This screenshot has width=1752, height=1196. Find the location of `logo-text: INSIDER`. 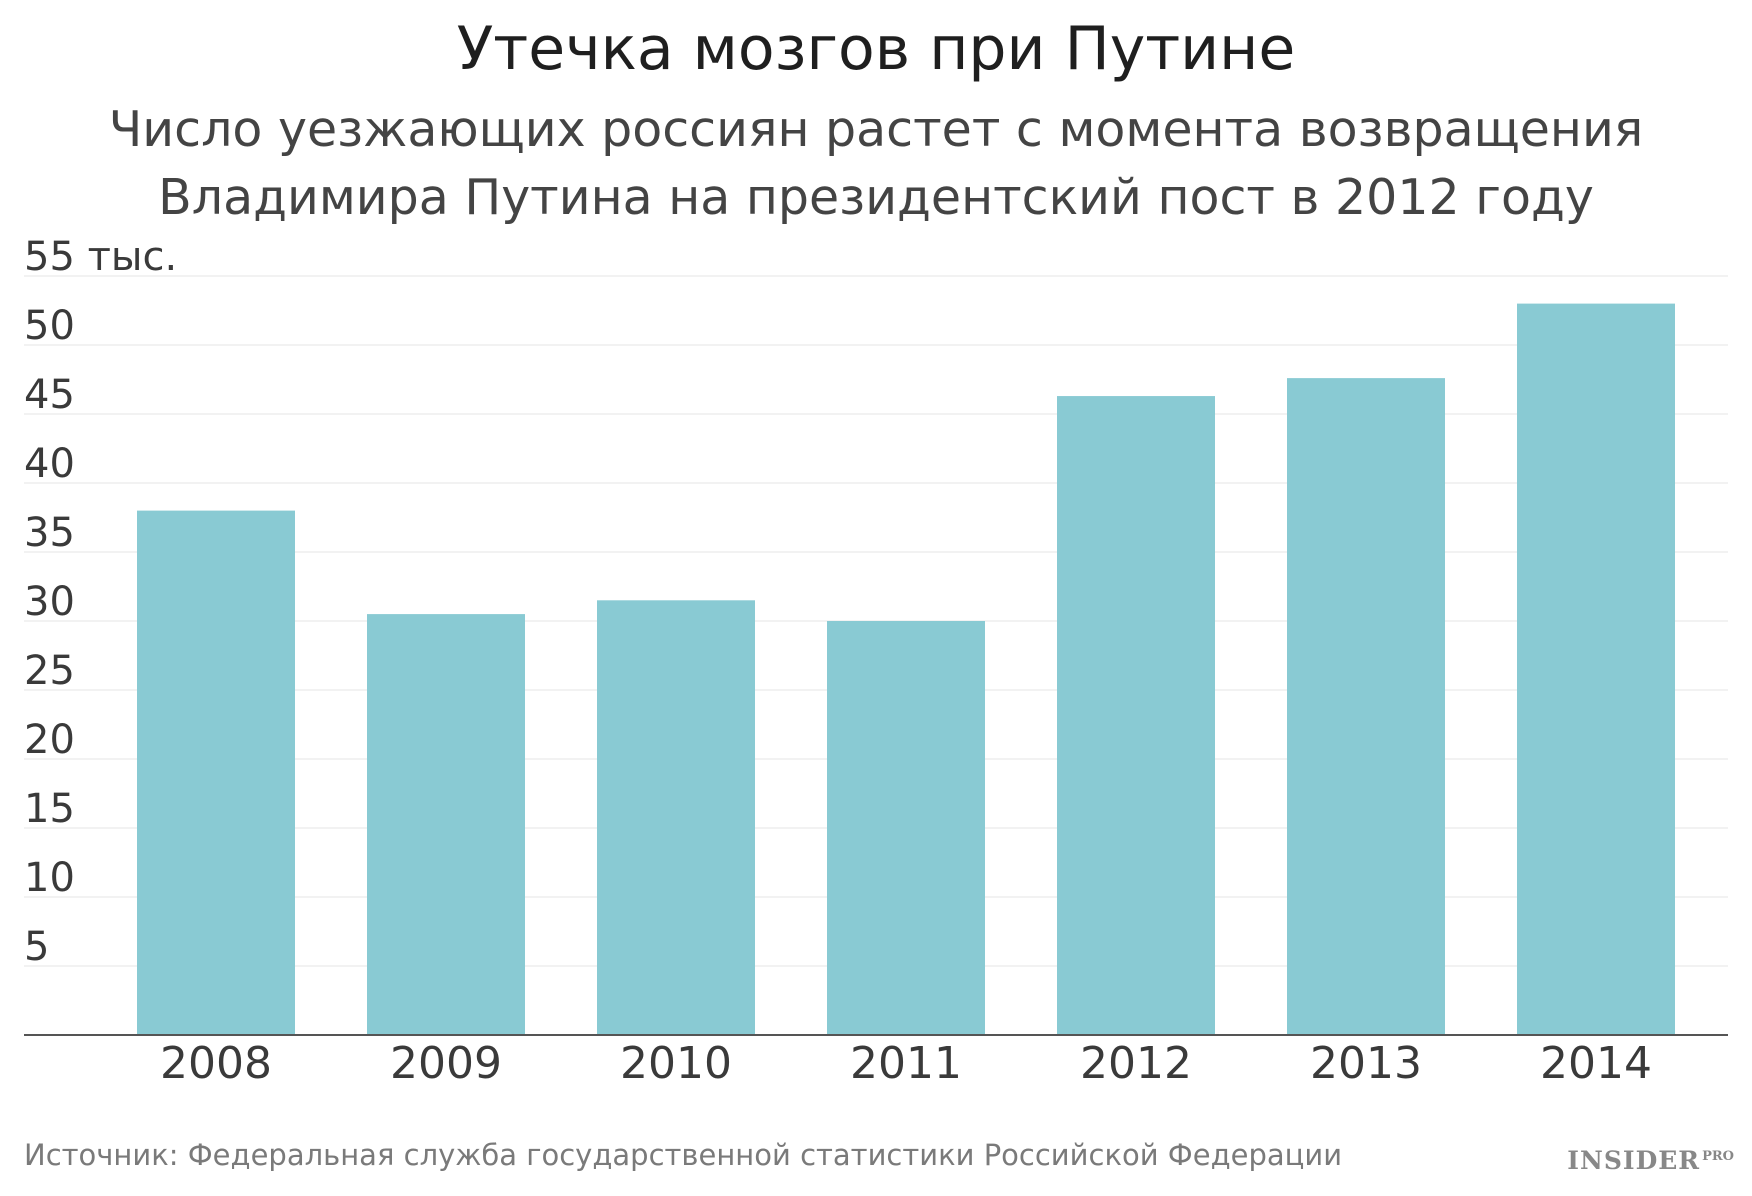

logo-text: INSIDER is located at coordinates (1634, 1160).